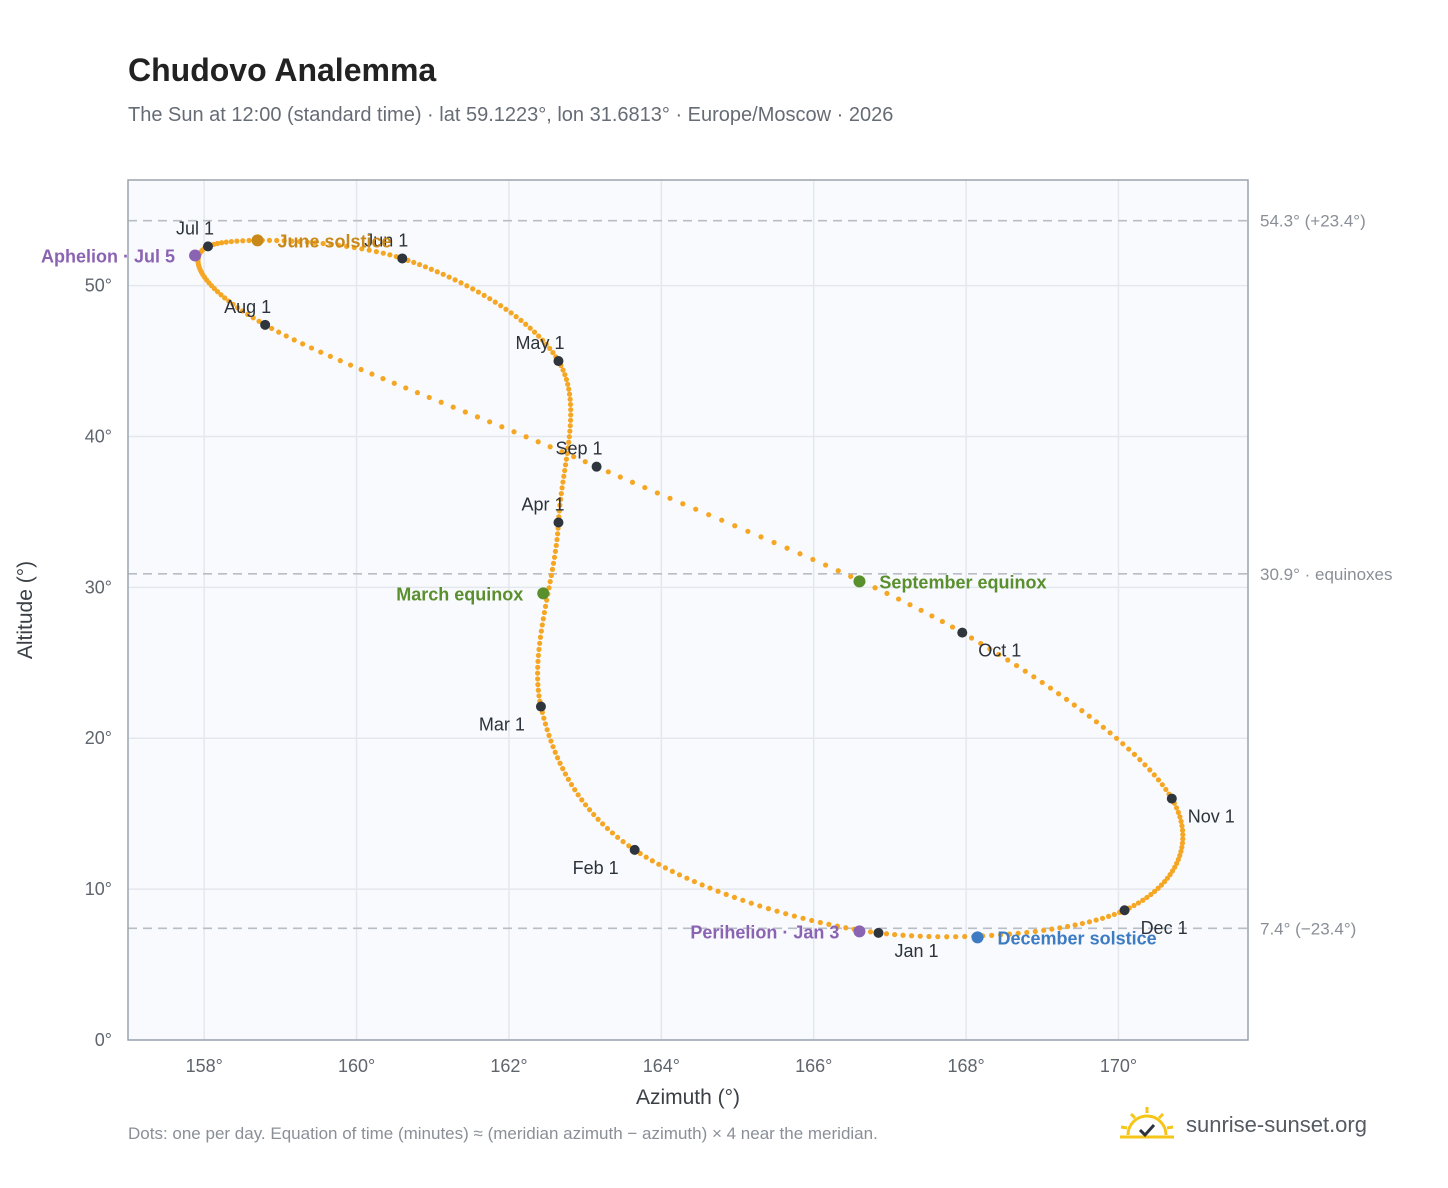 This screenshot has width=1448, height=1188. I want to click on chart-title: Chudovo Analemma, so click(282, 70).